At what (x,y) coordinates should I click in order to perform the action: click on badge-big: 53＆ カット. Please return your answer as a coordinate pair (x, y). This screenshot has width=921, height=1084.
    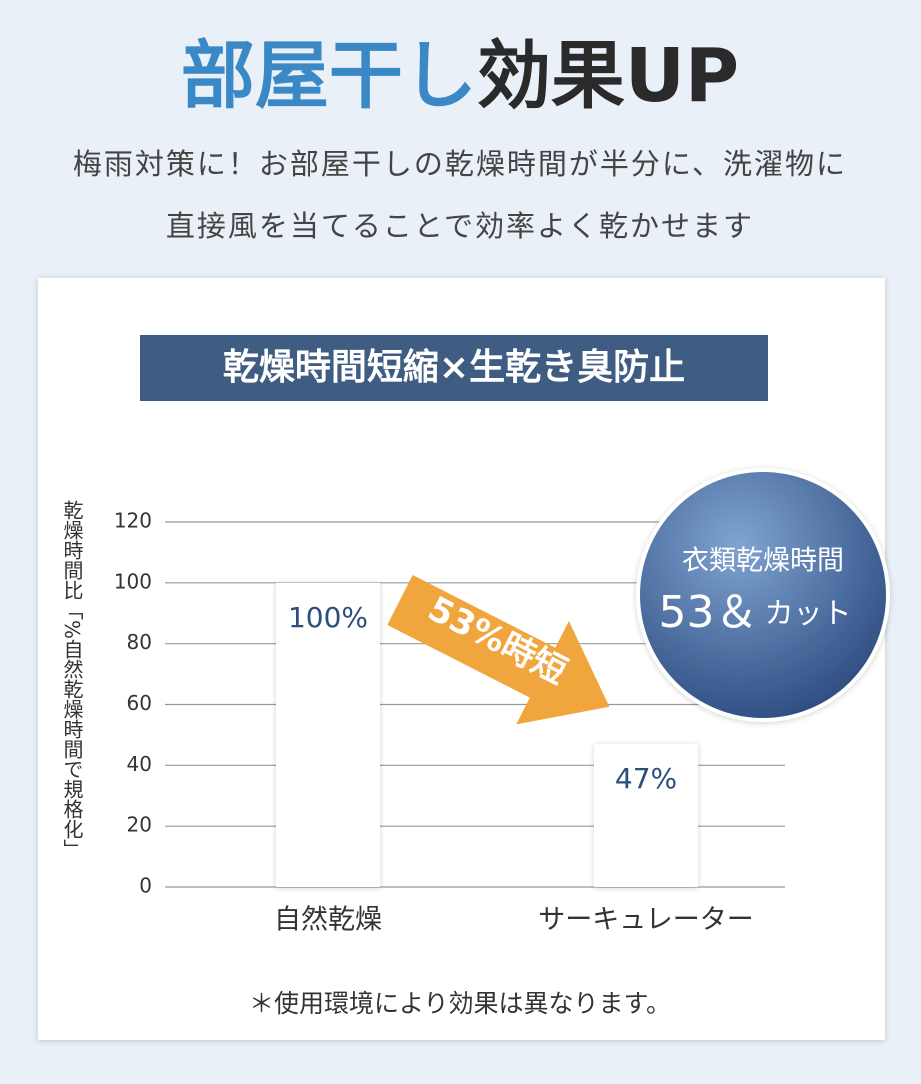
    Looking at the image, I should click on (754, 612).